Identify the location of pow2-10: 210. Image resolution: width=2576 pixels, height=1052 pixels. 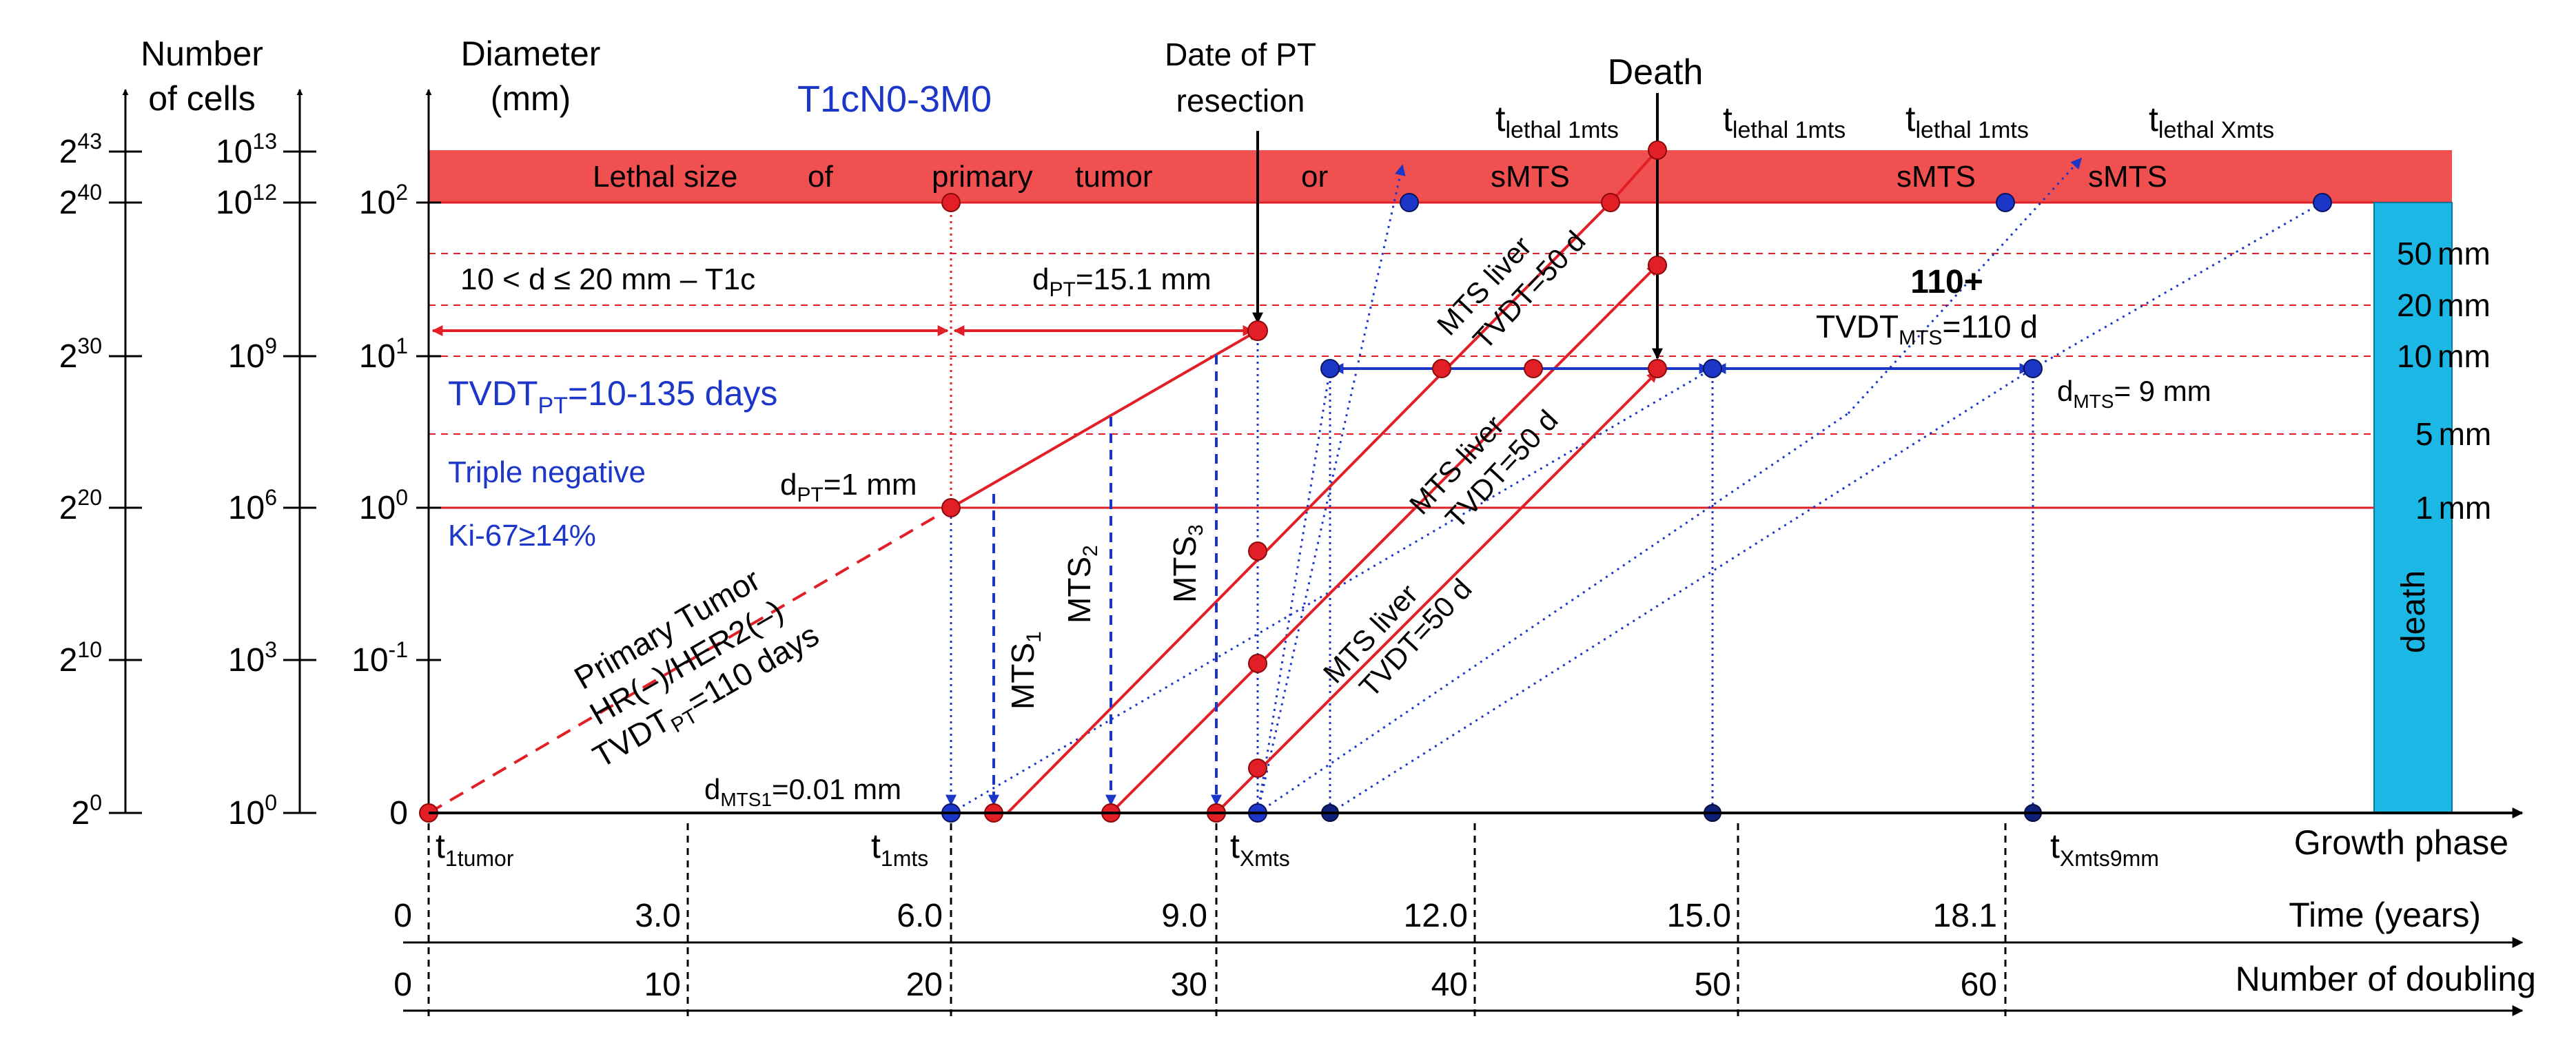
(80, 658).